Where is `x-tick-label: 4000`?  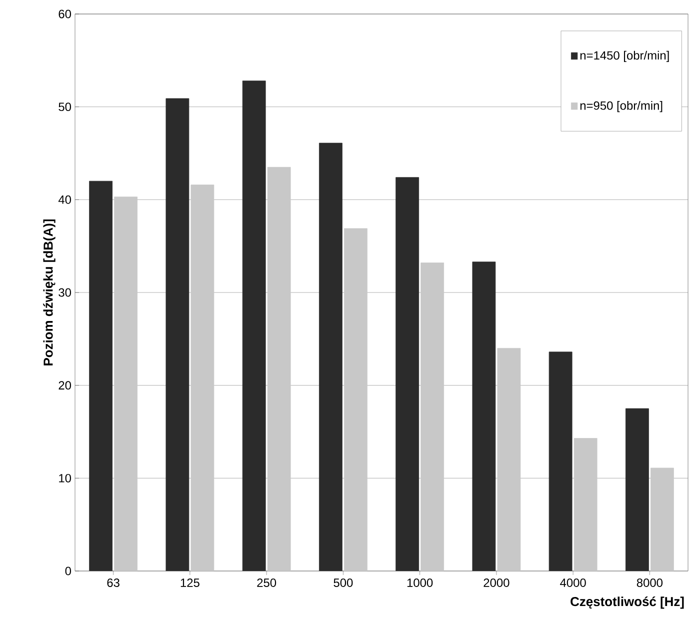
x-tick-label: 4000 is located at coordinates (573, 582).